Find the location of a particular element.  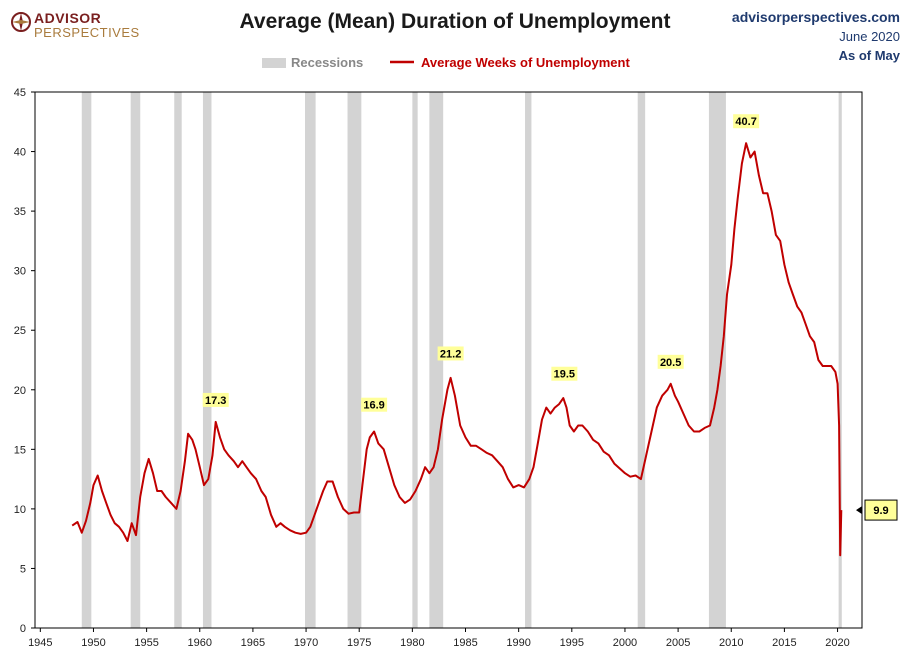

y-tick-label: 15 is located at coordinates (20, 450).